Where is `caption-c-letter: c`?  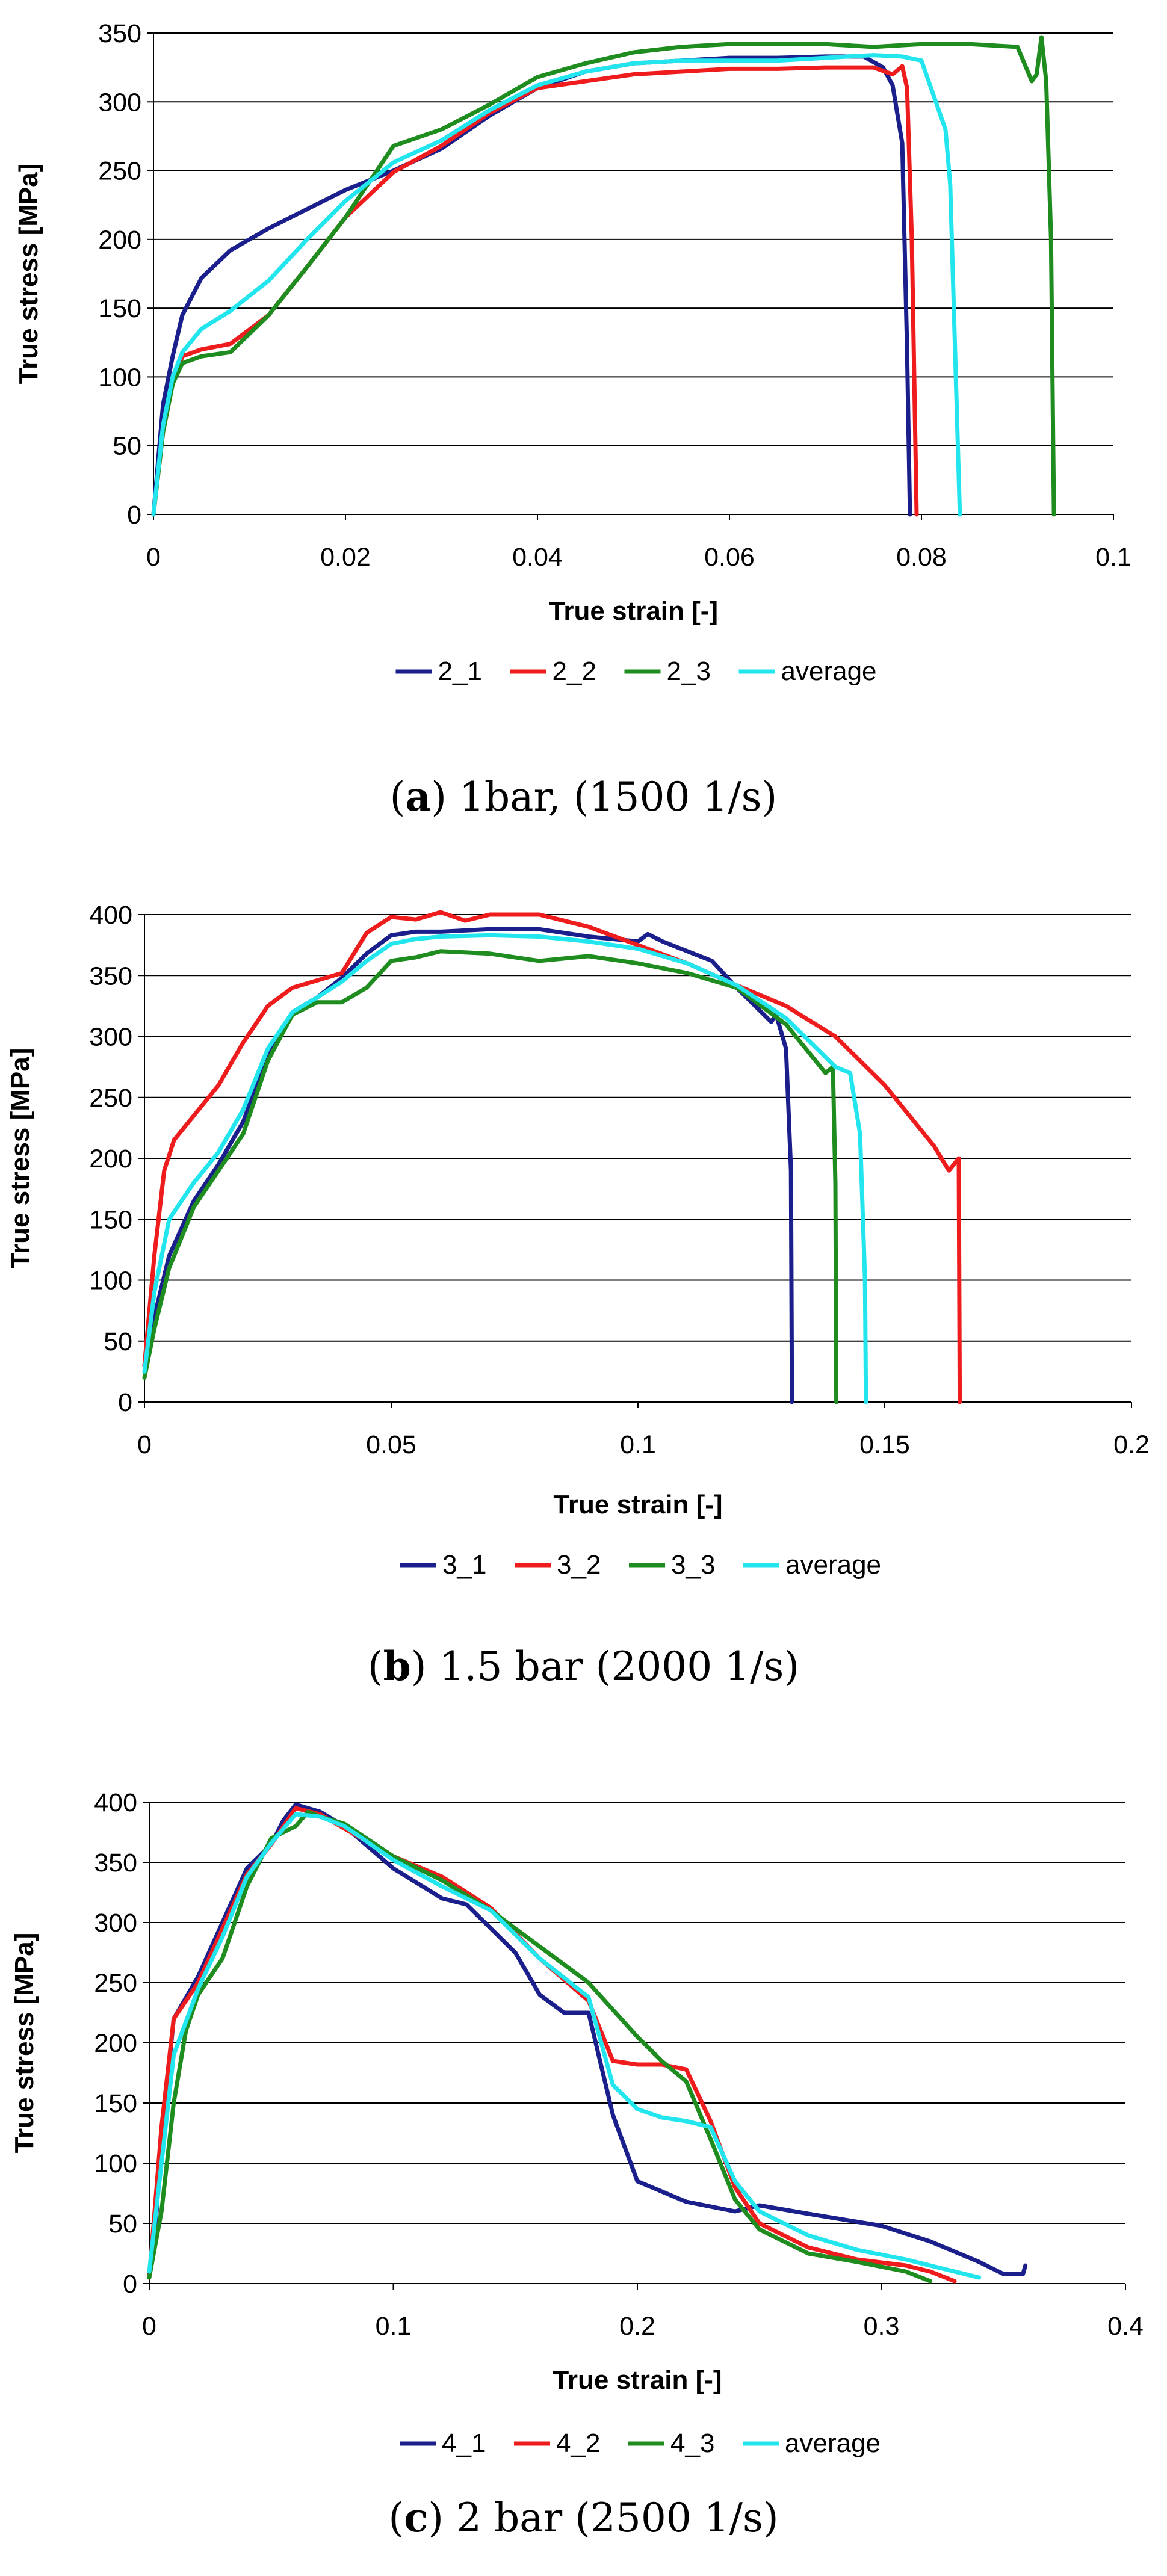 caption-c-letter: c is located at coordinates (417, 2517).